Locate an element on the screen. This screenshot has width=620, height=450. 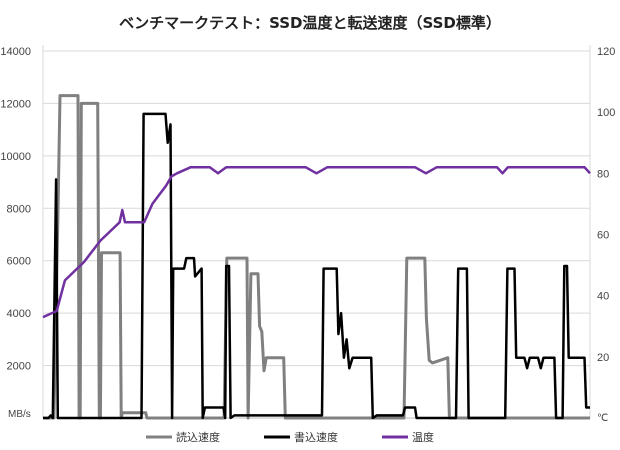
y-right-tick-label: 100 is located at coordinates (606, 113).